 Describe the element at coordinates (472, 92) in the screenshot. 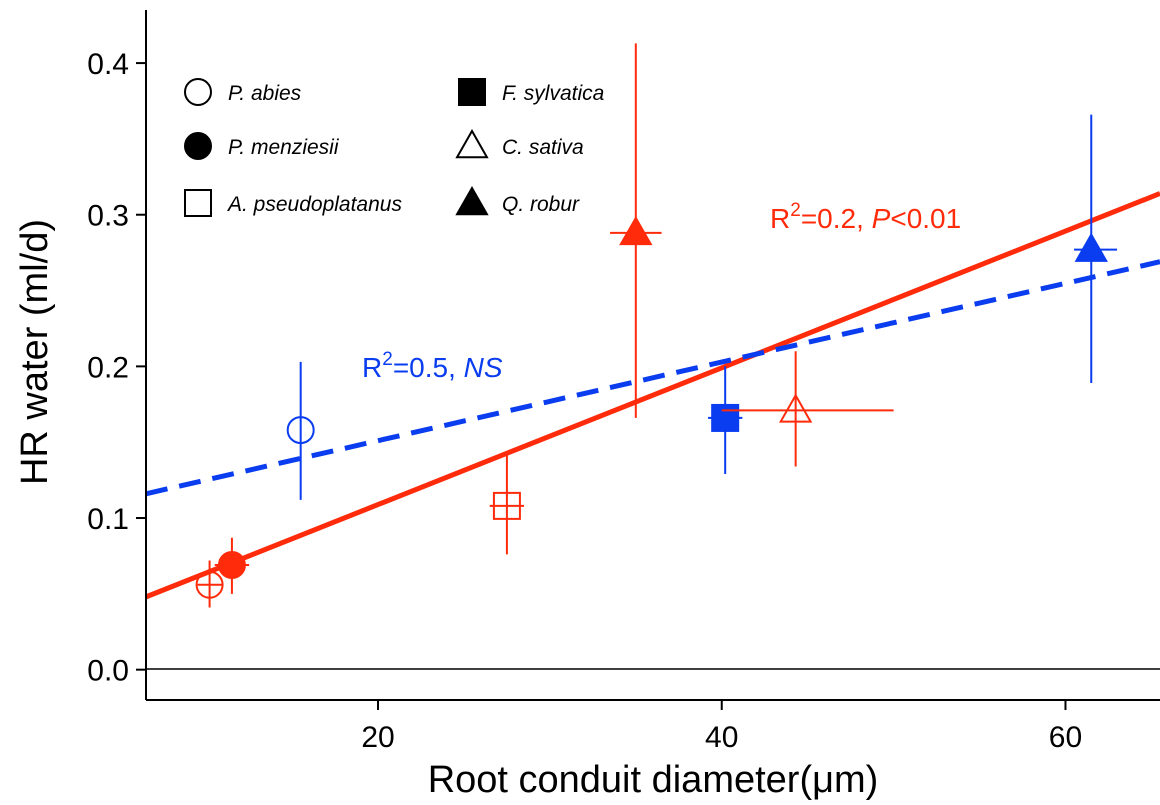

I see `square-filled-legend-icon` at that location.